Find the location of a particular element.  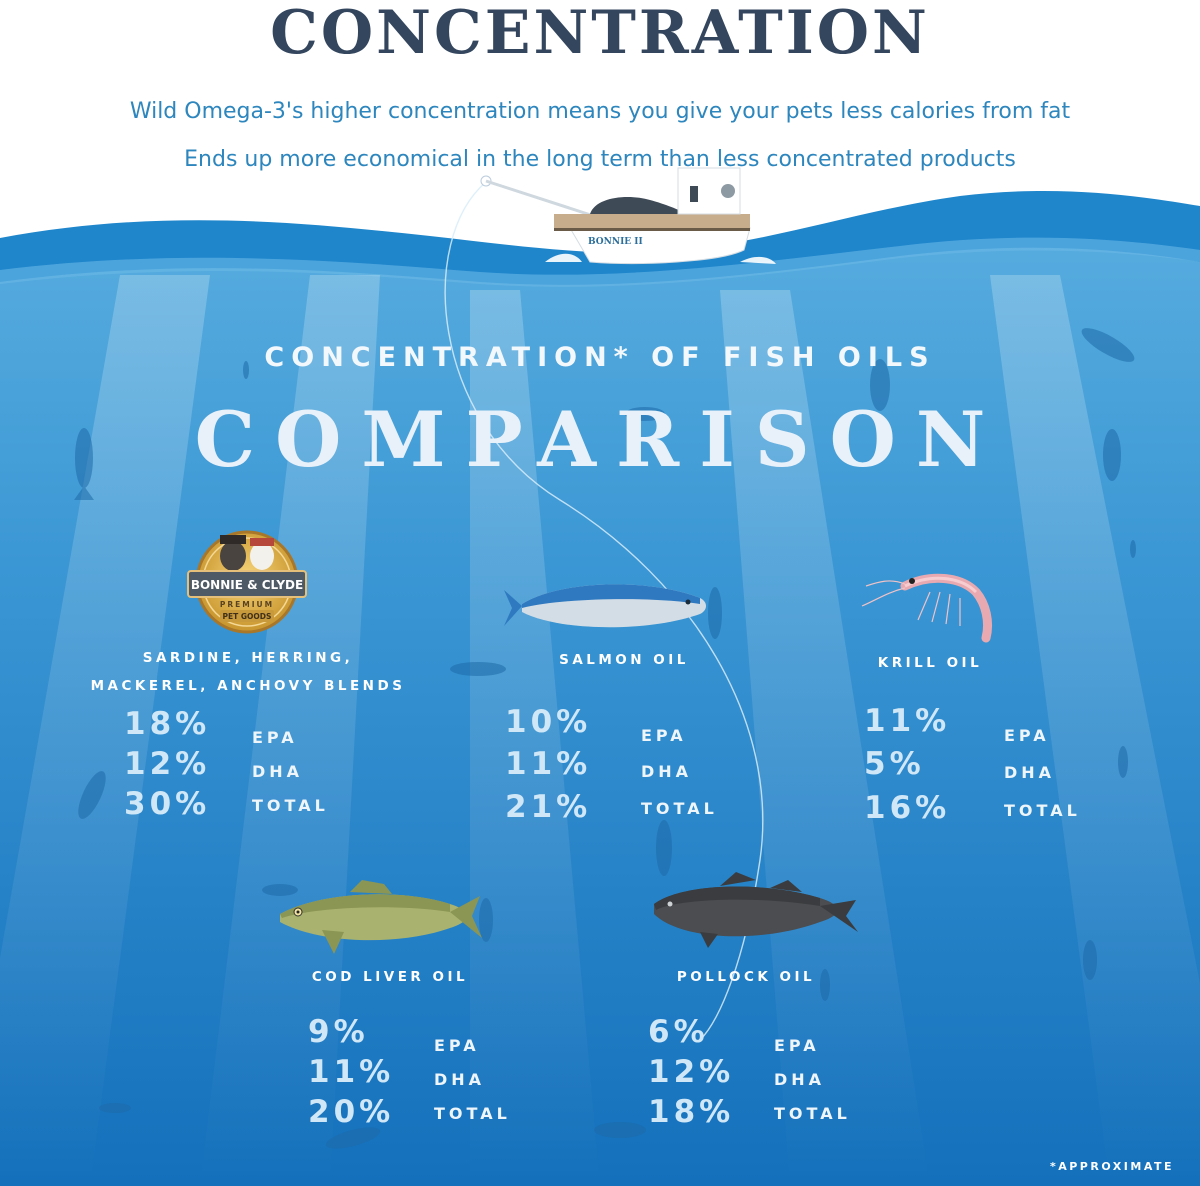

krill-dha-value: 5% is located at coordinates (894, 764).